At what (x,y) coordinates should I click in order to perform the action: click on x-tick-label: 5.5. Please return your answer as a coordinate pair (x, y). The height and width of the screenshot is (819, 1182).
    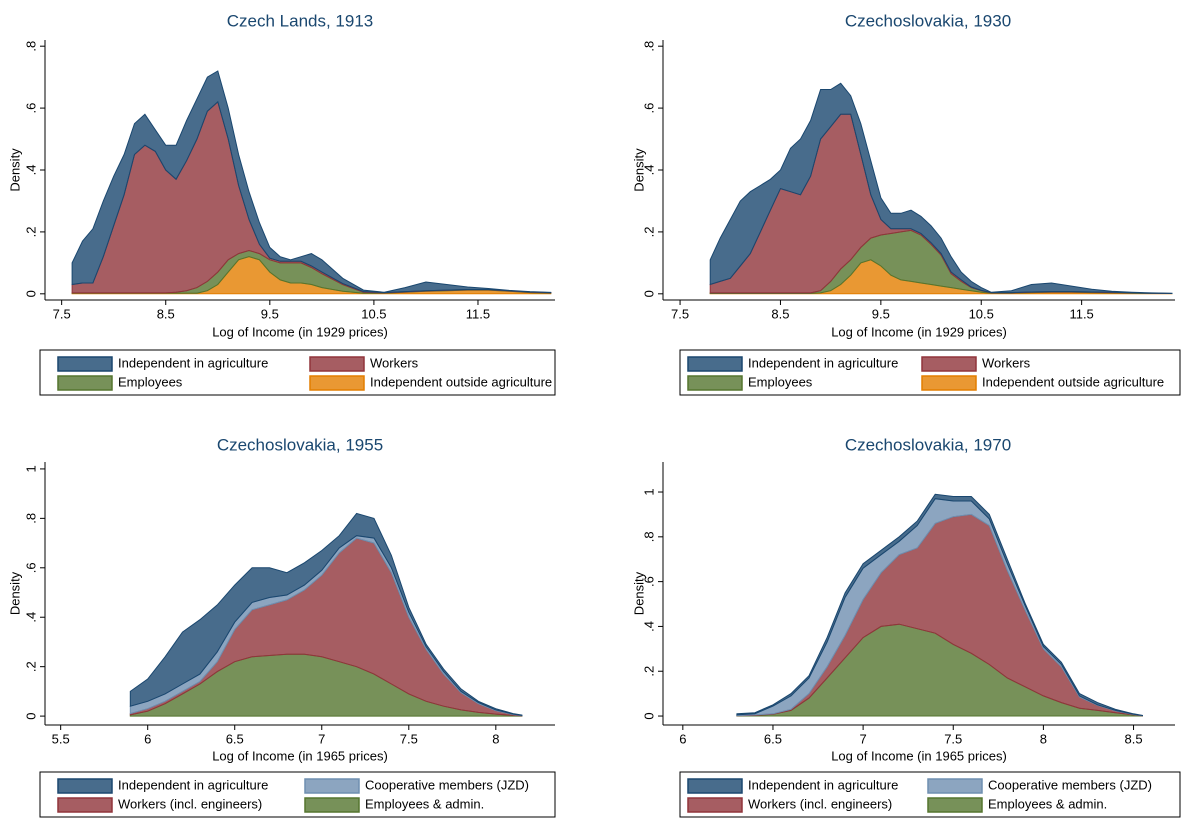
    Looking at the image, I should click on (61, 738).